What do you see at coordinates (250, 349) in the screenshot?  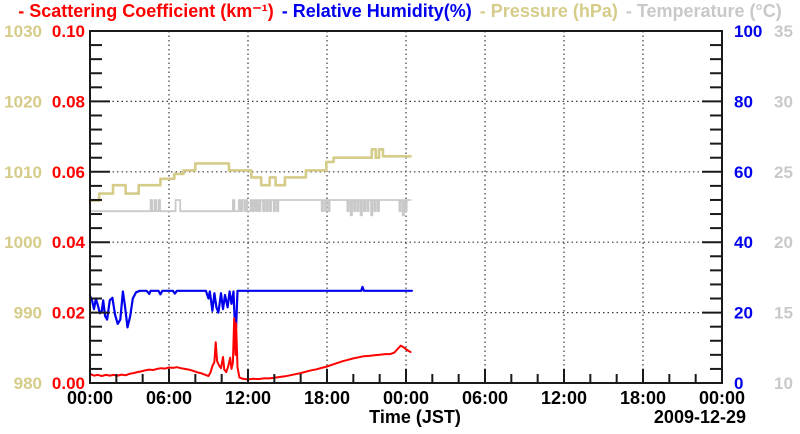 I see `scattering-series-line` at bounding box center [250, 349].